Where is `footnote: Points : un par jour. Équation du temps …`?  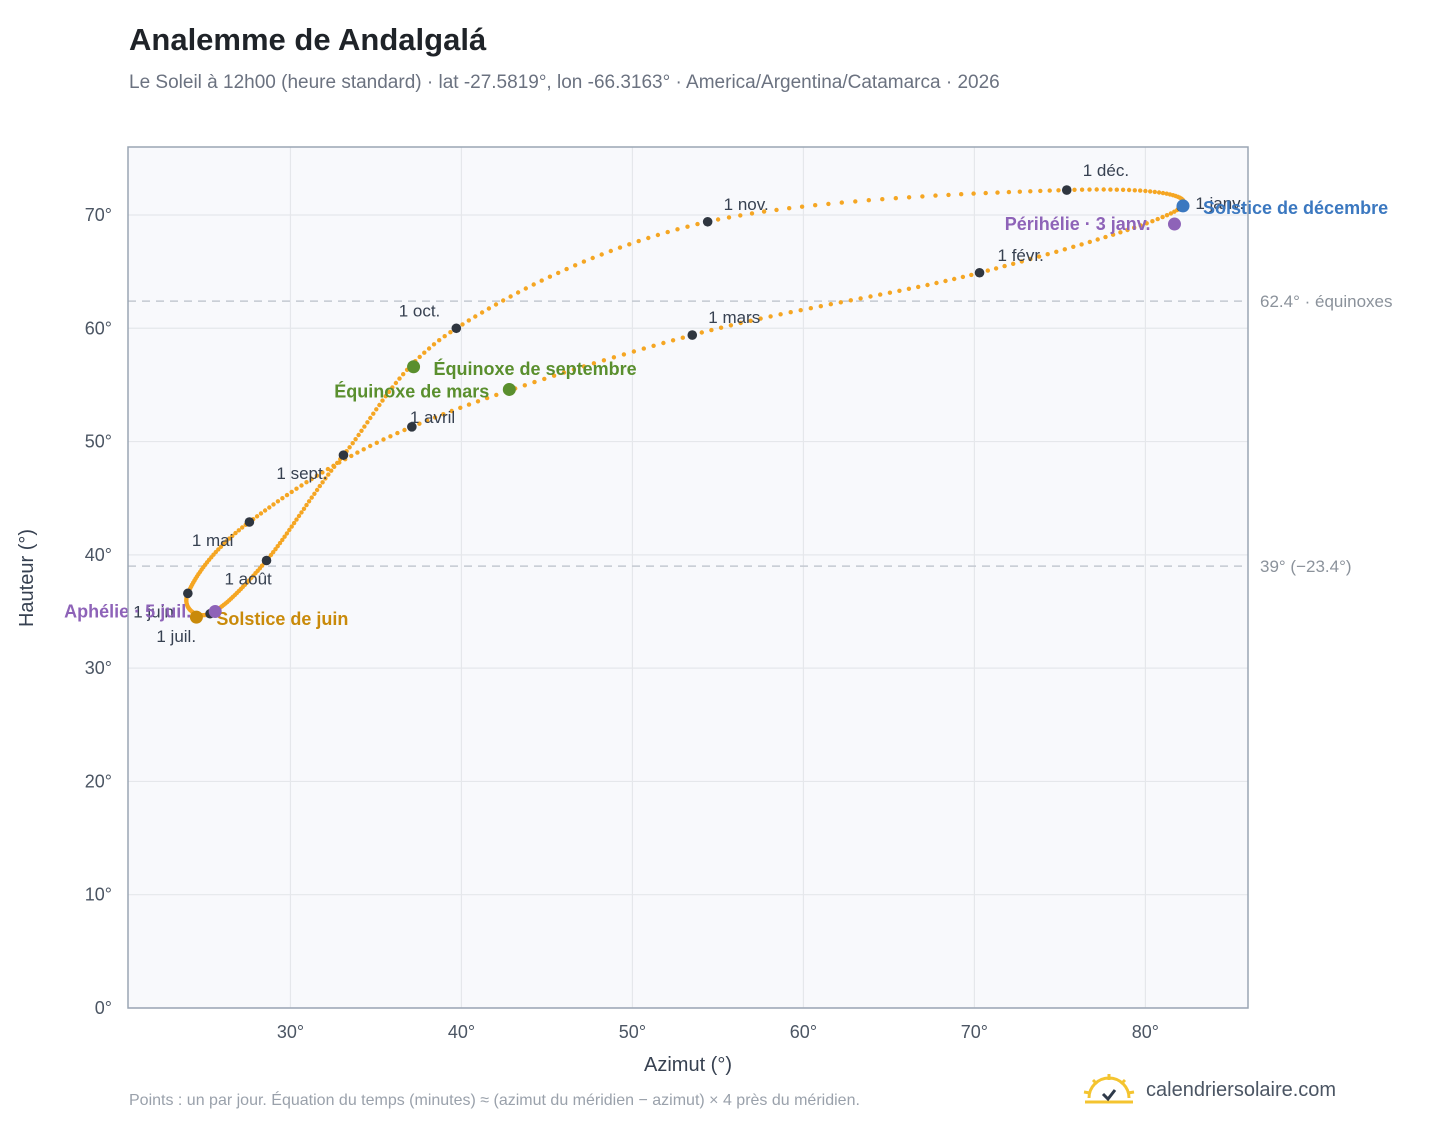
footnote: Points : un par jour. Équation du temps … is located at coordinates (494, 1100).